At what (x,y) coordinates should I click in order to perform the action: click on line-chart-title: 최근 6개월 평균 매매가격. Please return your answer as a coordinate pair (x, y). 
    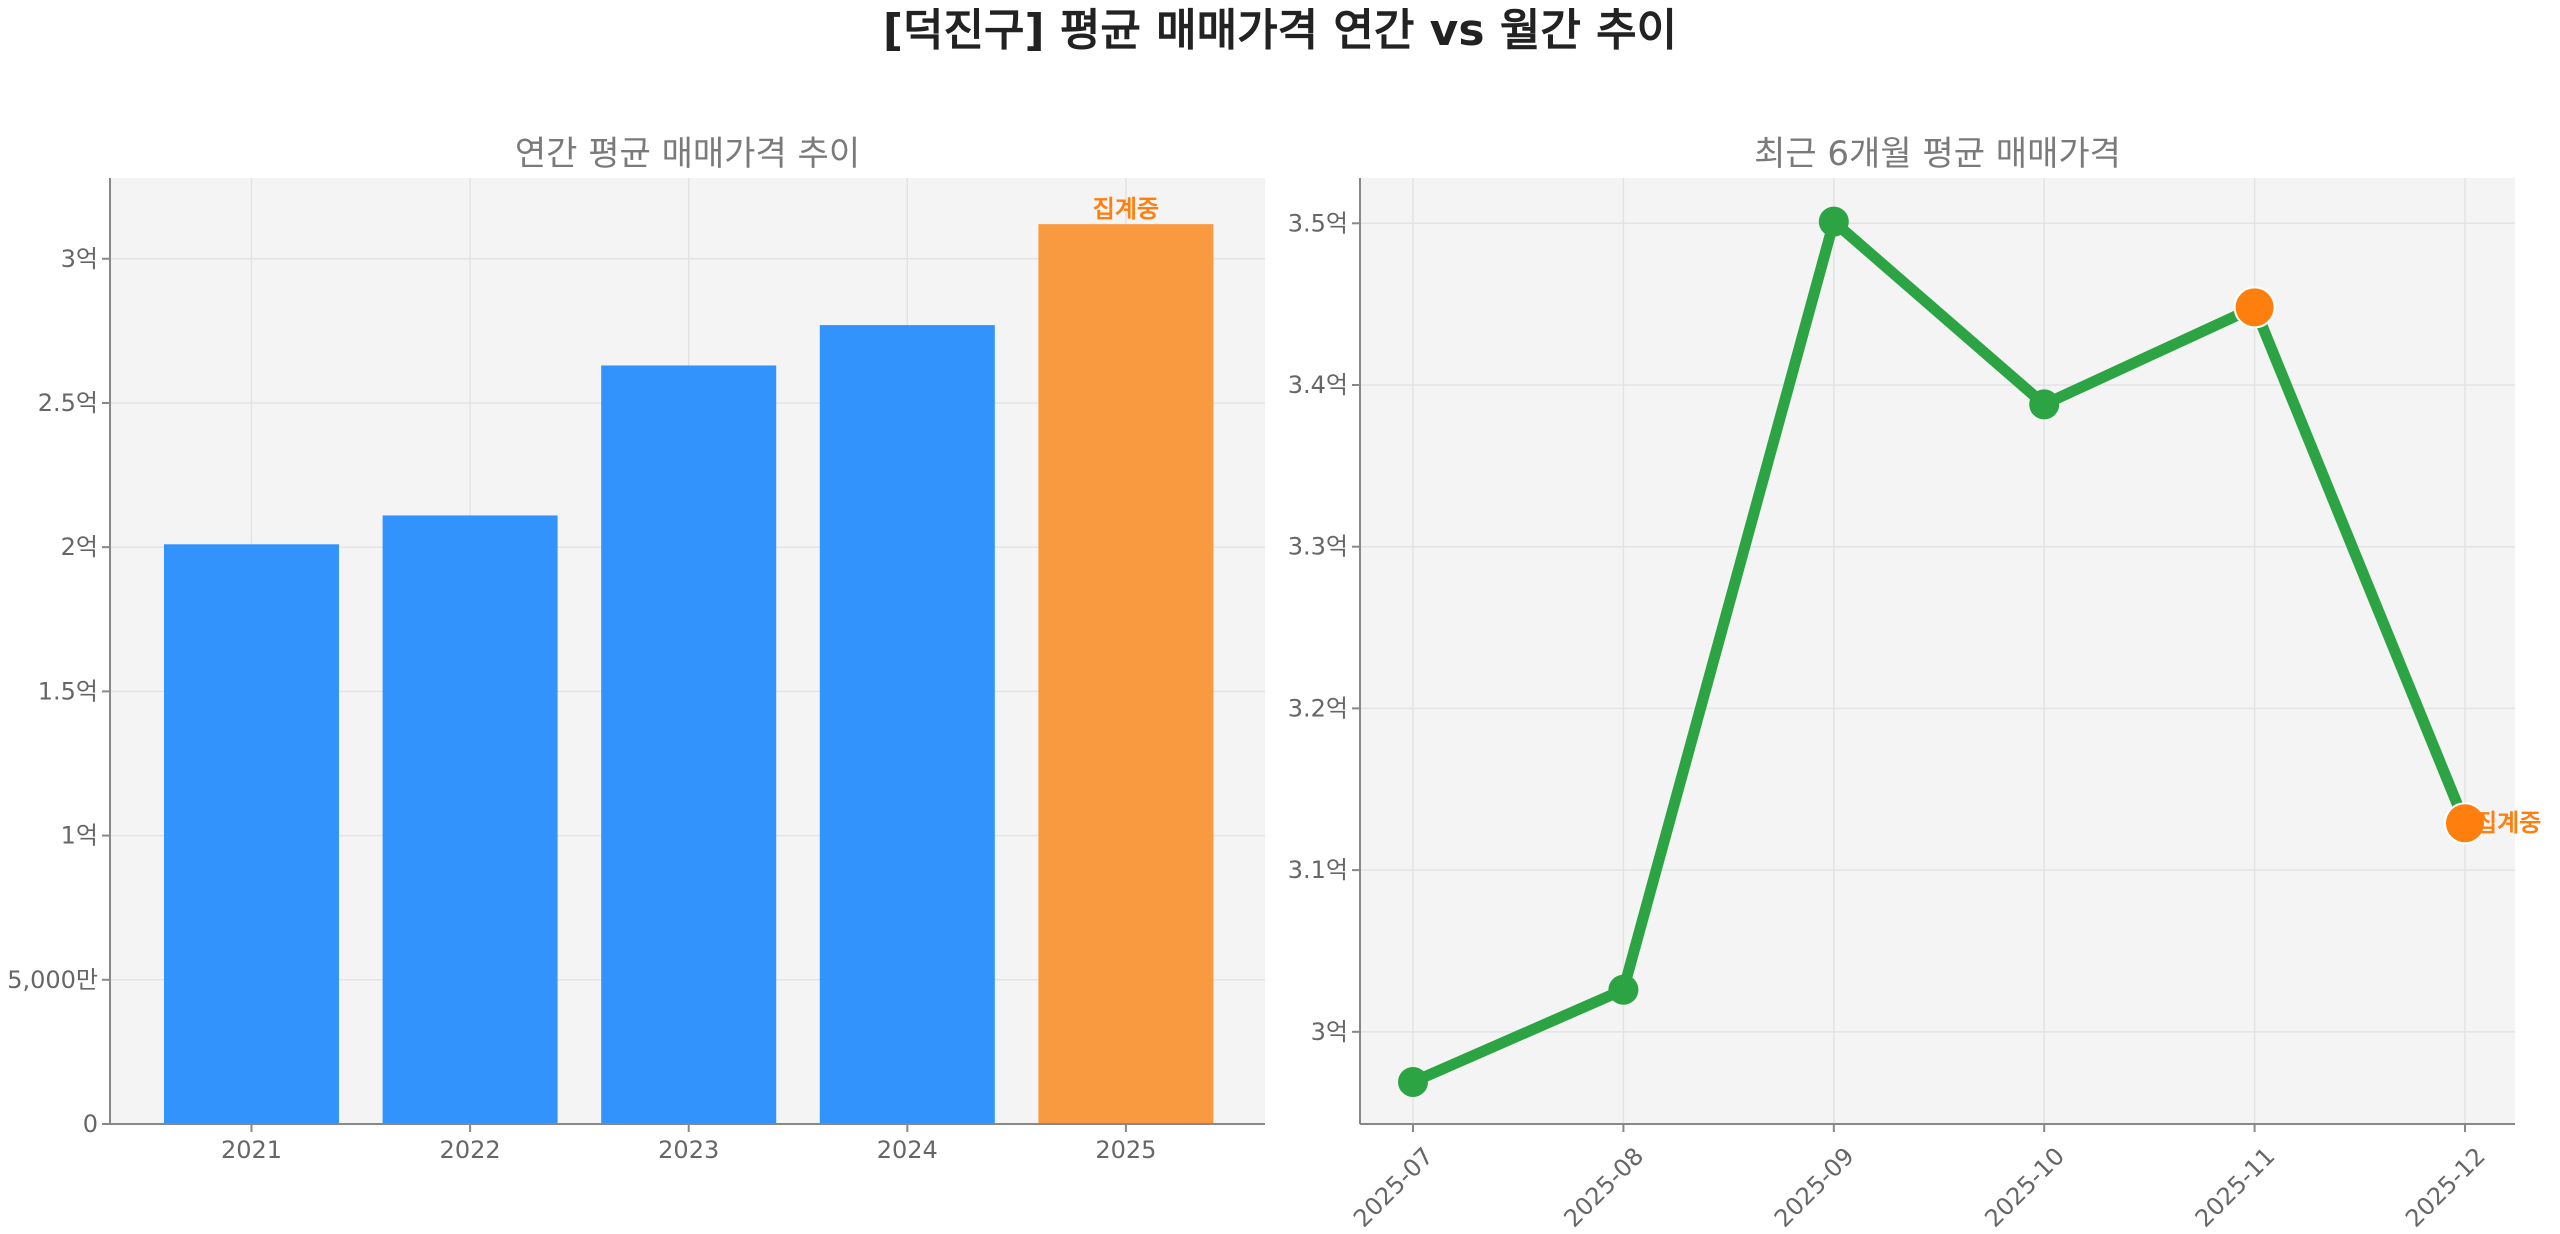
    Looking at the image, I should click on (1937, 154).